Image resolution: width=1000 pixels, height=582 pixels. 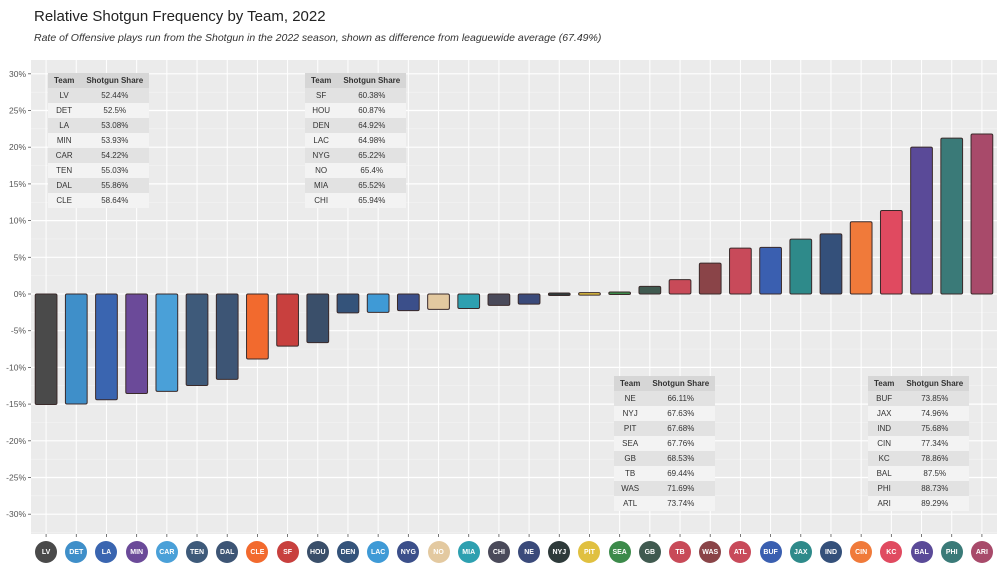 I want to click on table-cell: DAL, so click(x=64, y=185).